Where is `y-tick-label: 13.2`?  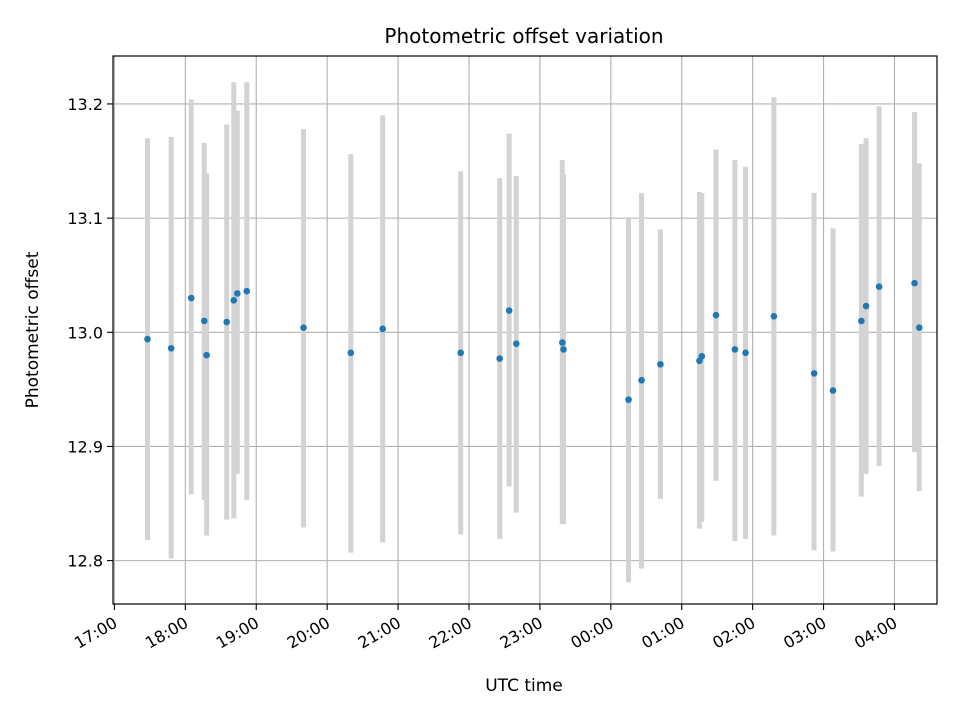
y-tick-label: 13.2 is located at coordinates (85, 104).